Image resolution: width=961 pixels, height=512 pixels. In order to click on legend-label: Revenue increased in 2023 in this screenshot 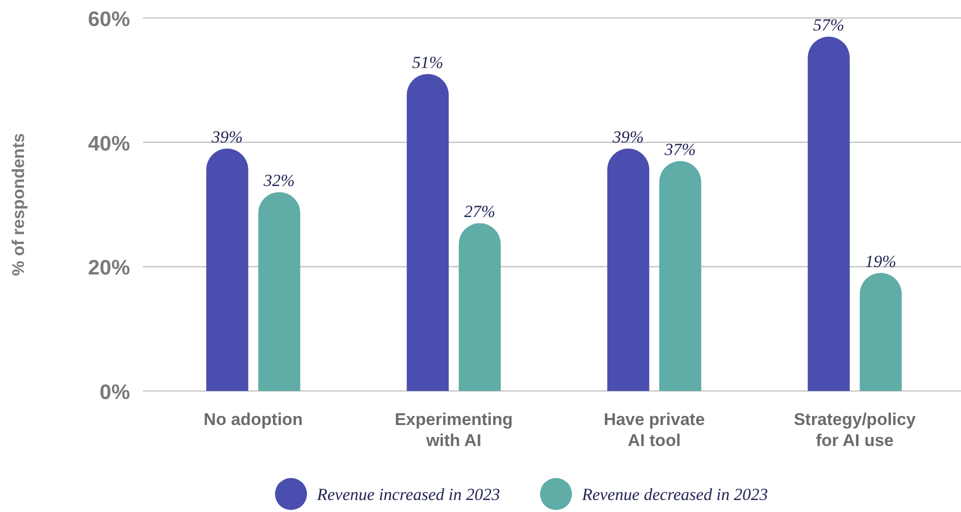, I will do `click(408, 494)`.